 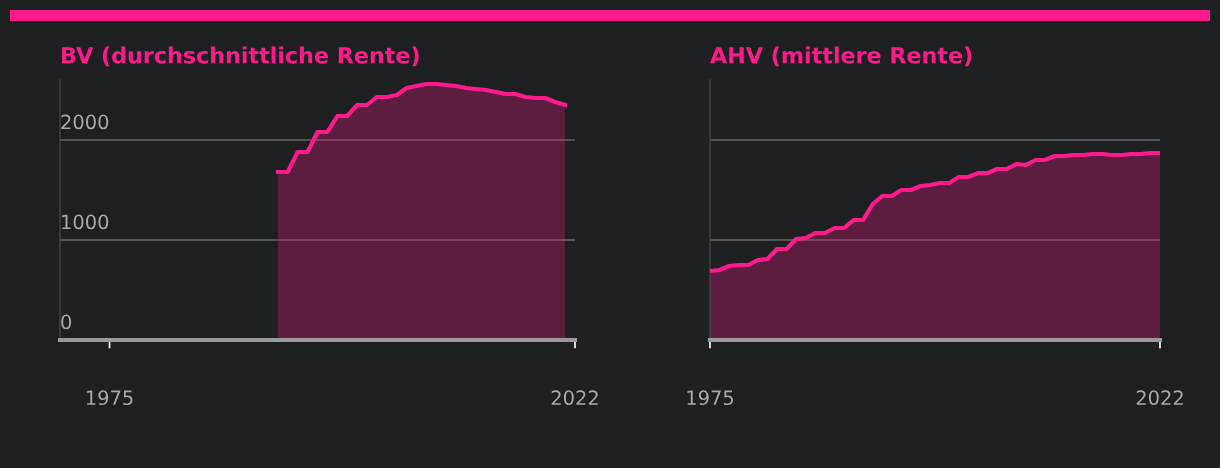 What do you see at coordinates (66, 322) in the screenshot?
I see `y-tick-label: 0` at bounding box center [66, 322].